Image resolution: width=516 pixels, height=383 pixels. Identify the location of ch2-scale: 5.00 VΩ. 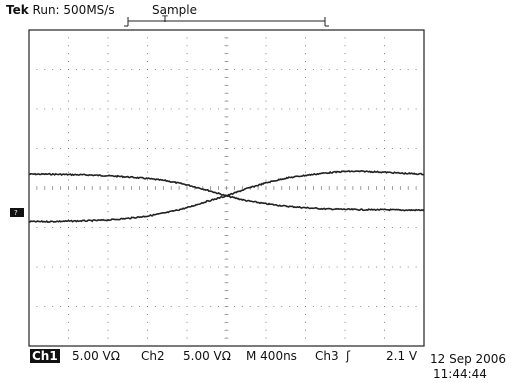
(207, 356).